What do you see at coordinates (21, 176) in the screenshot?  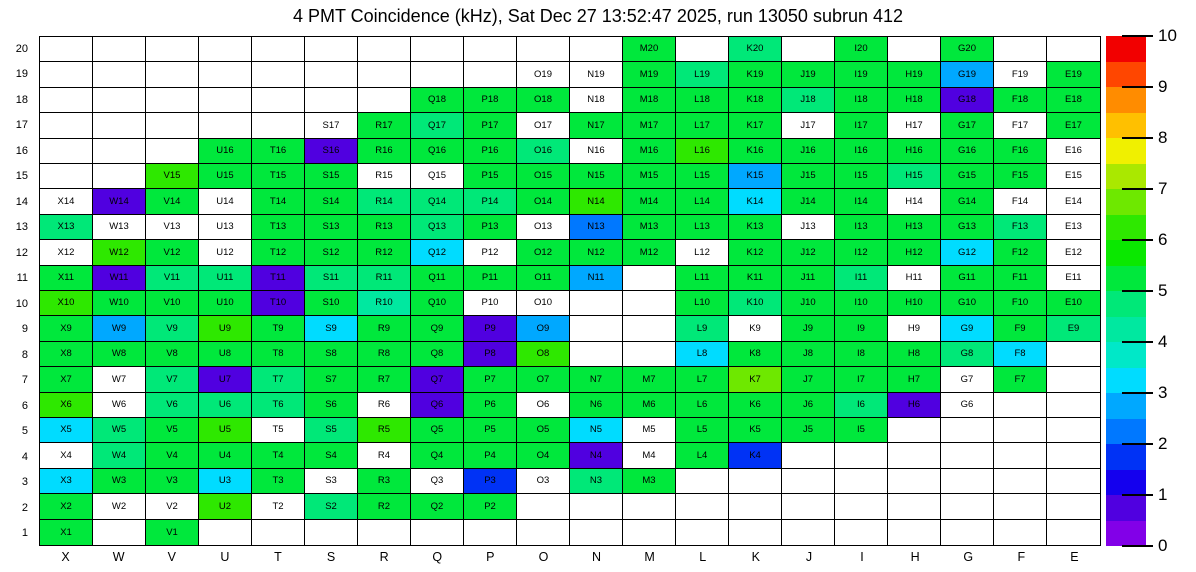 I see `y-axis-label: 15` at bounding box center [21, 176].